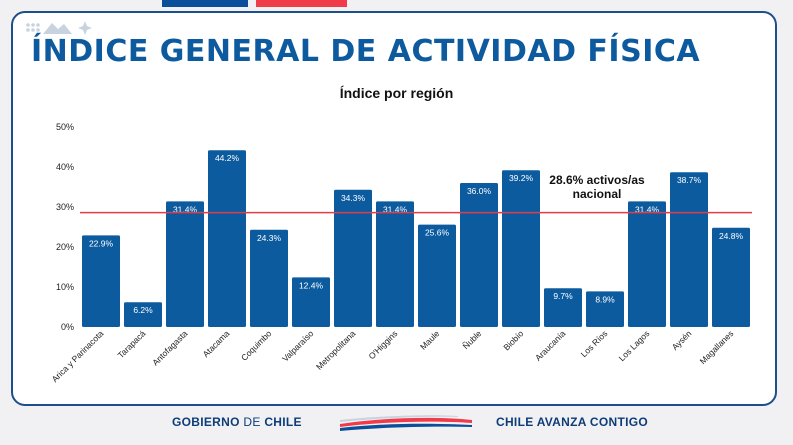 This screenshot has height=445, width=793. I want to click on footer-swoosh-logo, so click(406, 423).